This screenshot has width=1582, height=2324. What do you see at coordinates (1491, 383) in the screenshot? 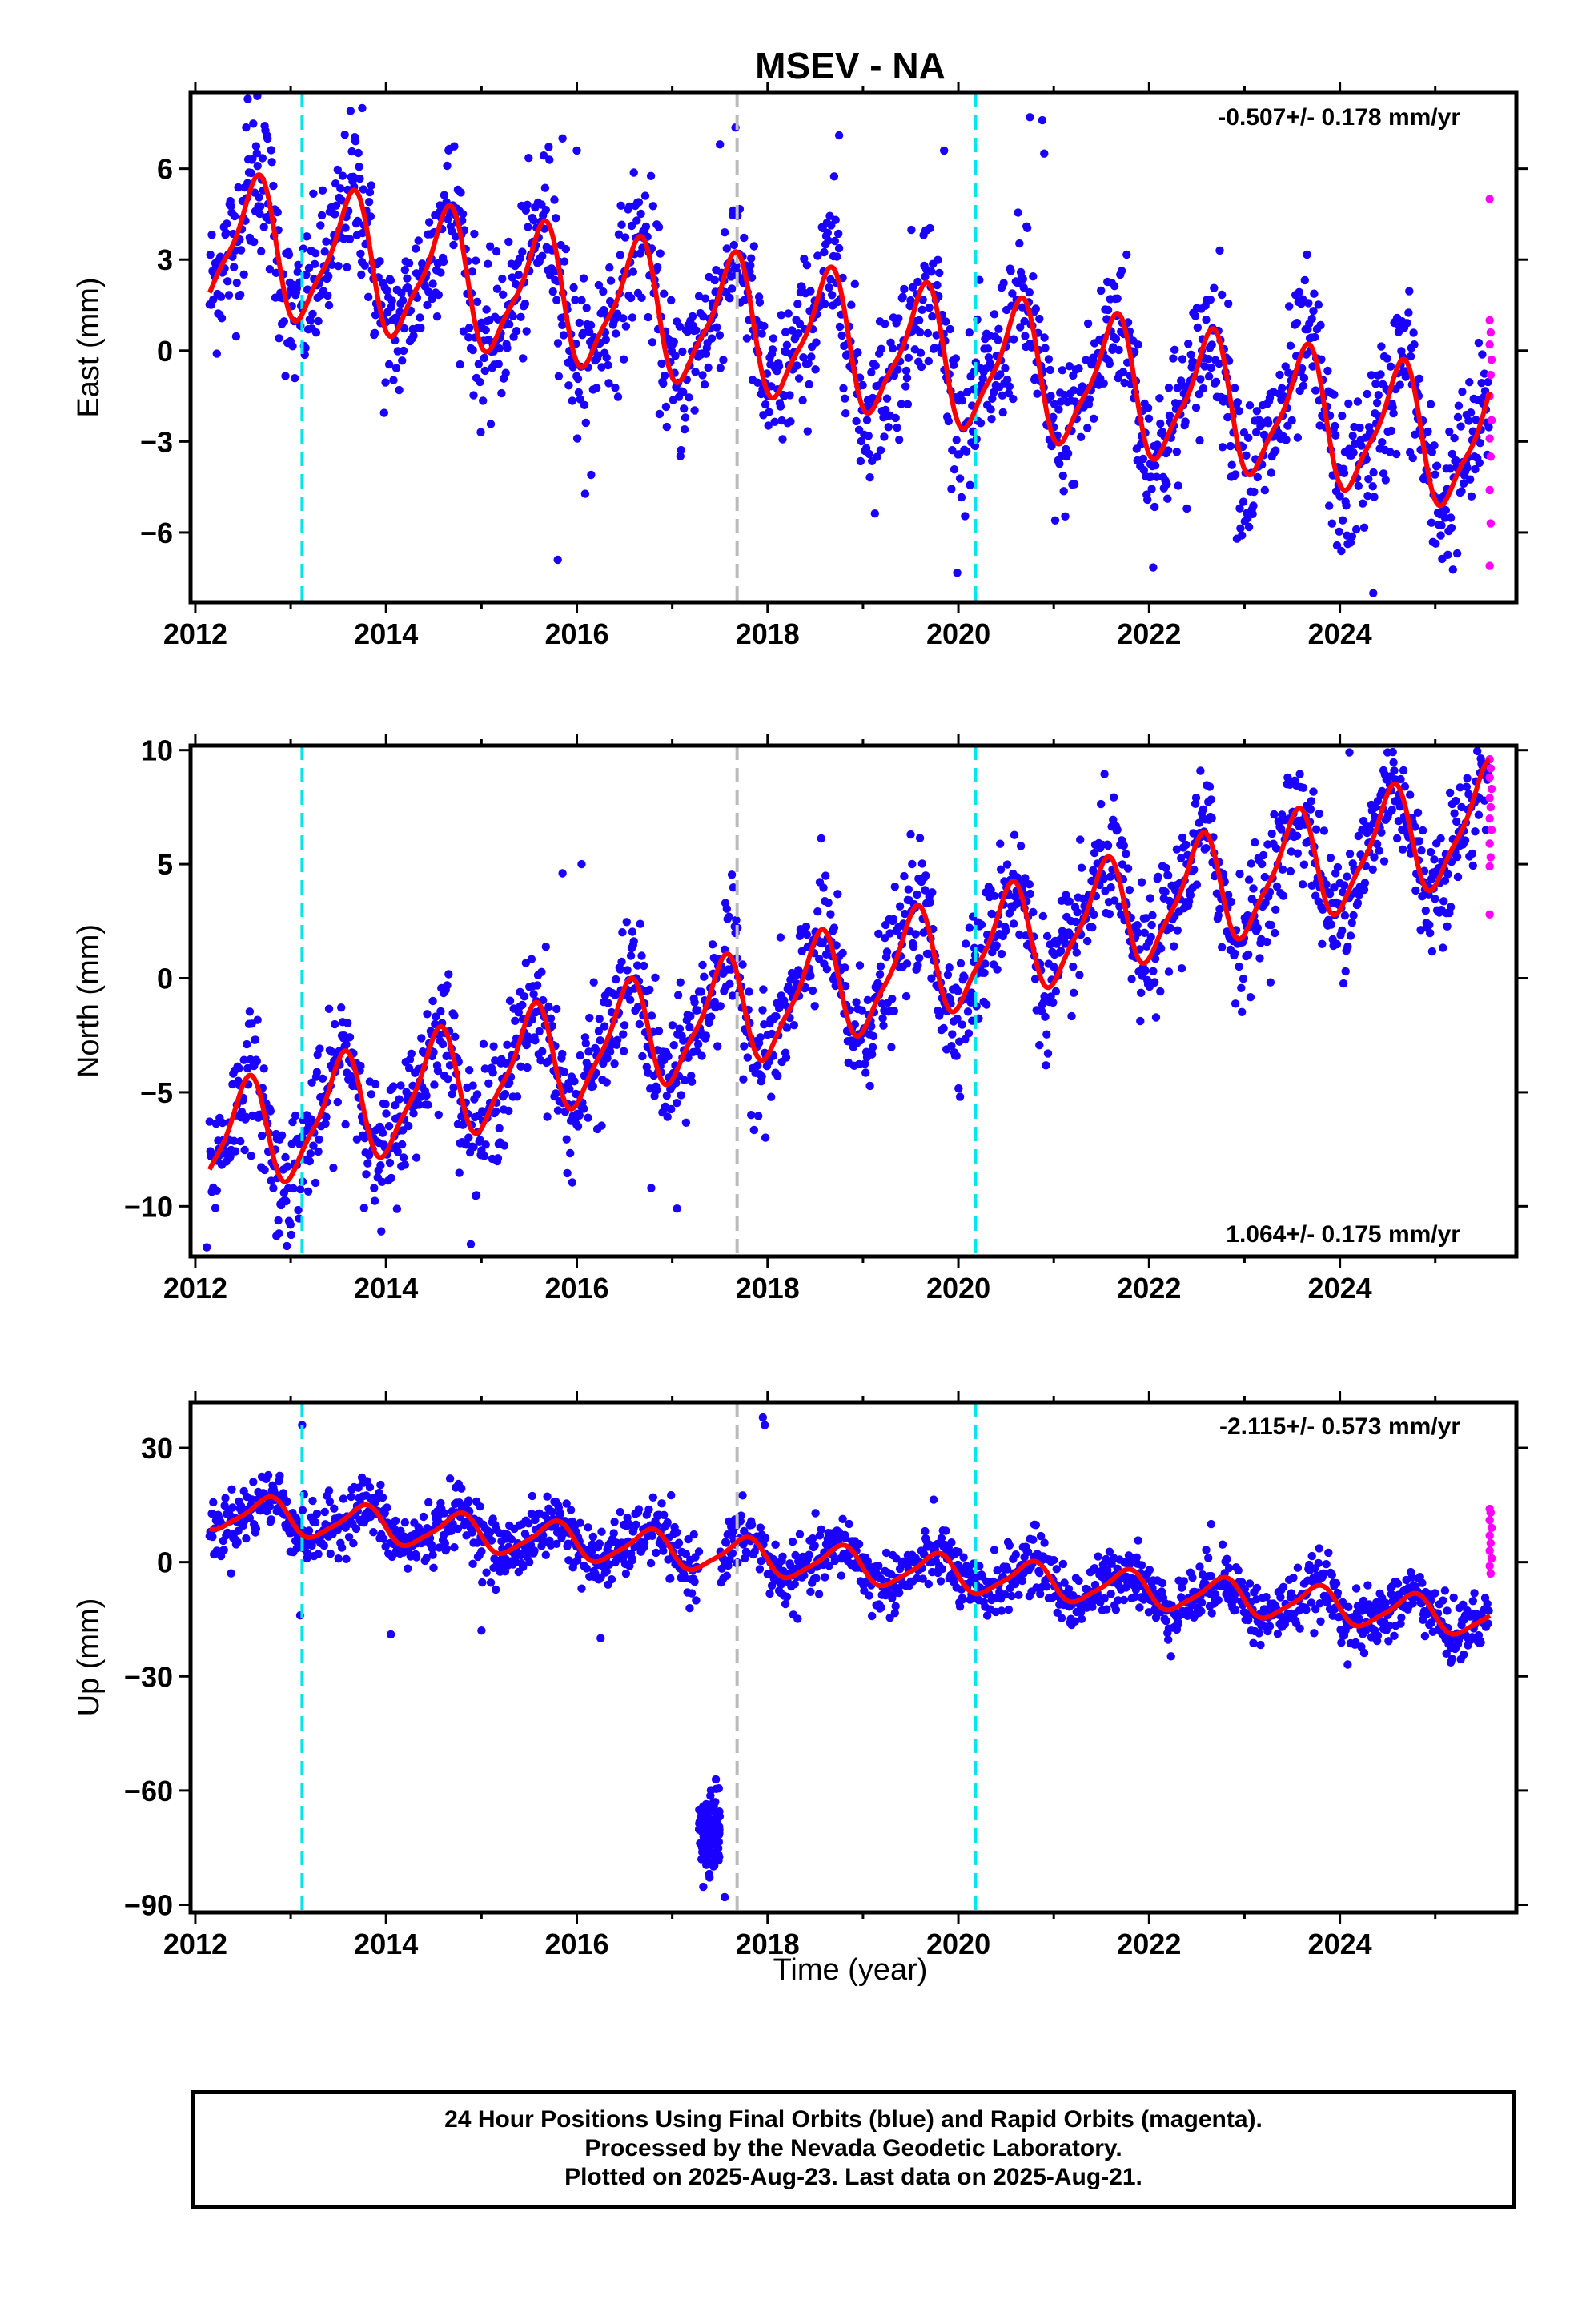
I see `east-rapid-orbit-points` at bounding box center [1491, 383].